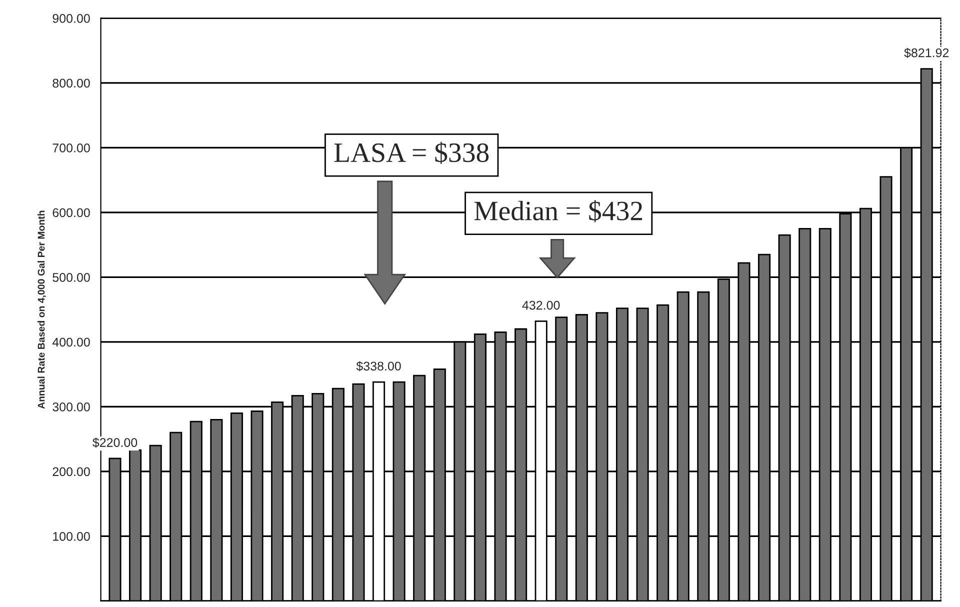 The height and width of the screenshot is (607, 960). I want to click on y-tick-label: 800.00, so click(71, 83).